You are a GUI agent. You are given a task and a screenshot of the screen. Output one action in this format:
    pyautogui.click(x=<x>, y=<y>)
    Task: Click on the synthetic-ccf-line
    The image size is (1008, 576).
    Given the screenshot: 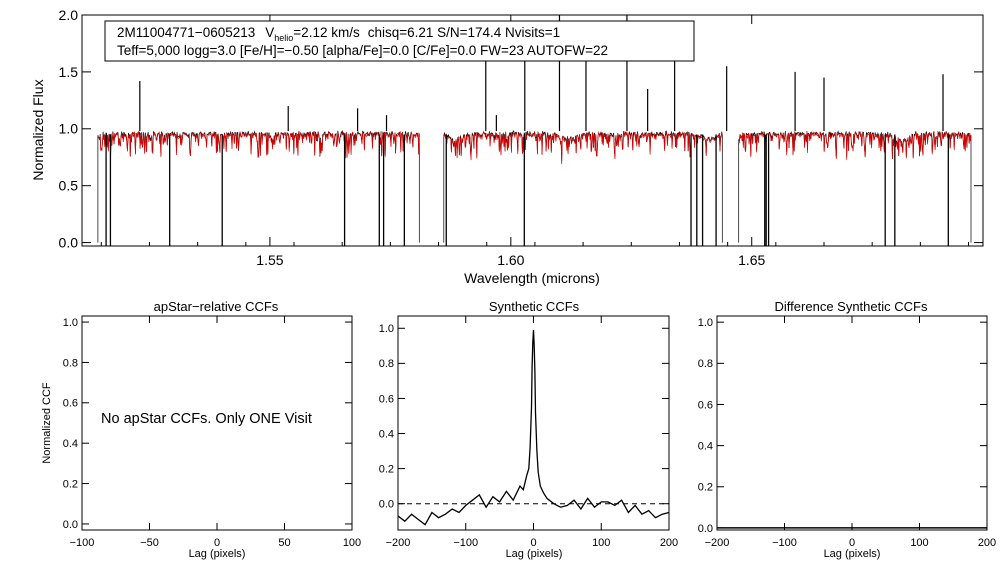 What is the action you would take?
    pyautogui.click(x=533, y=427)
    